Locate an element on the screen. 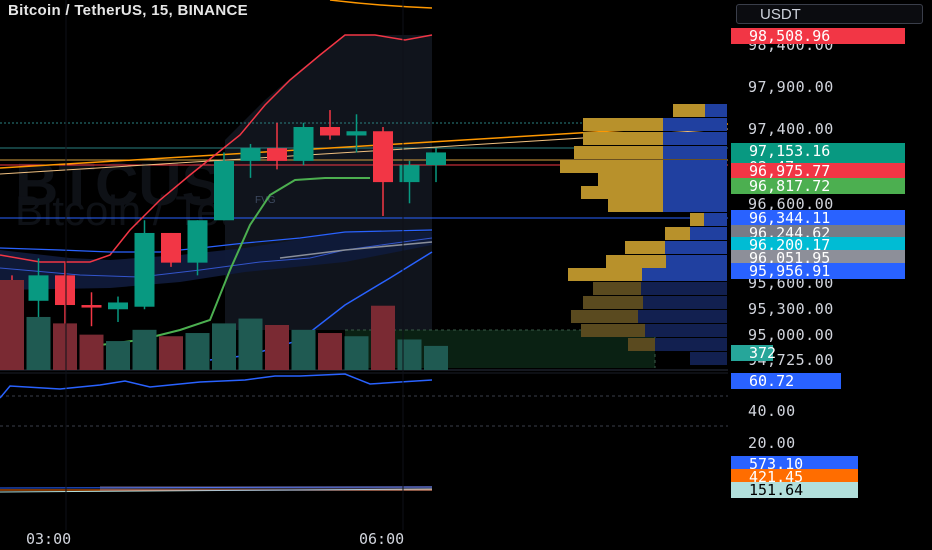 The width and height of the screenshot is (932, 550). trend-line-orange is located at coordinates (364, 146).